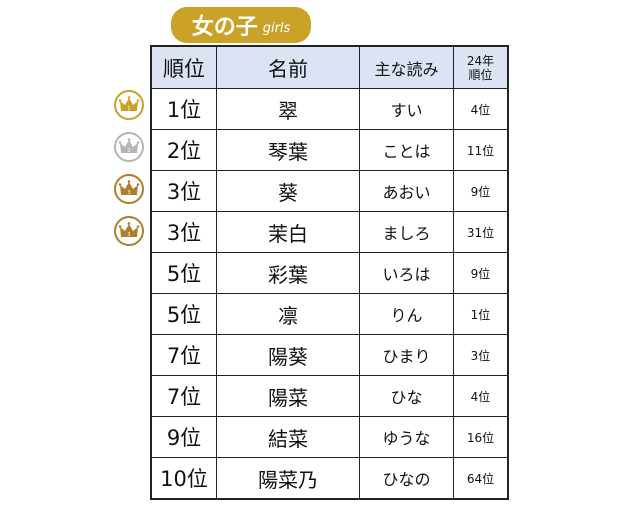 This screenshot has height=517, width=620. What do you see at coordinates (128, 151) in the screenshot?
I see `crown-label: 2` at bounding box center [128, 151].